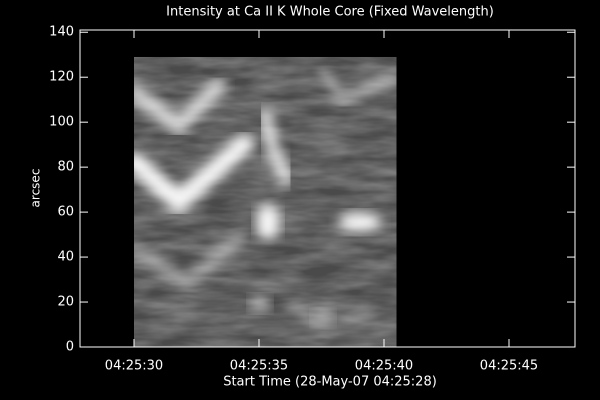  Describe the element at coordinates (61, 77) in the screenshot. I see `y-tick-label: 120` at that location.